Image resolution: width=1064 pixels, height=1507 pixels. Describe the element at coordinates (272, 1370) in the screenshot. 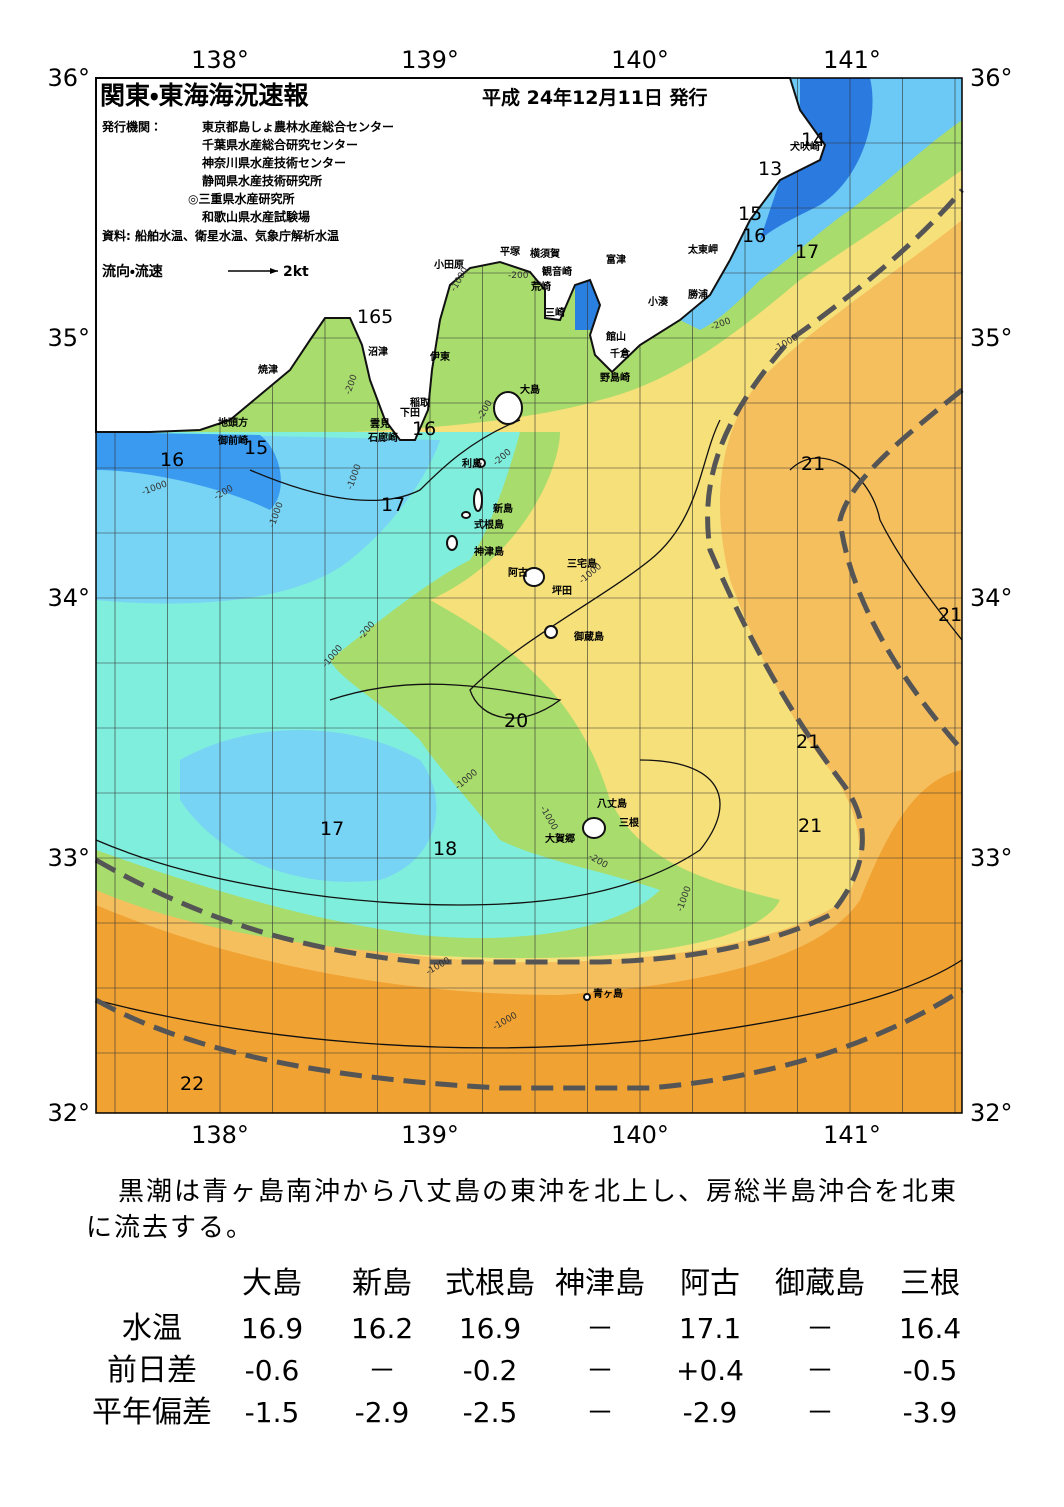

I see `table-cell: -0.6` at that location.